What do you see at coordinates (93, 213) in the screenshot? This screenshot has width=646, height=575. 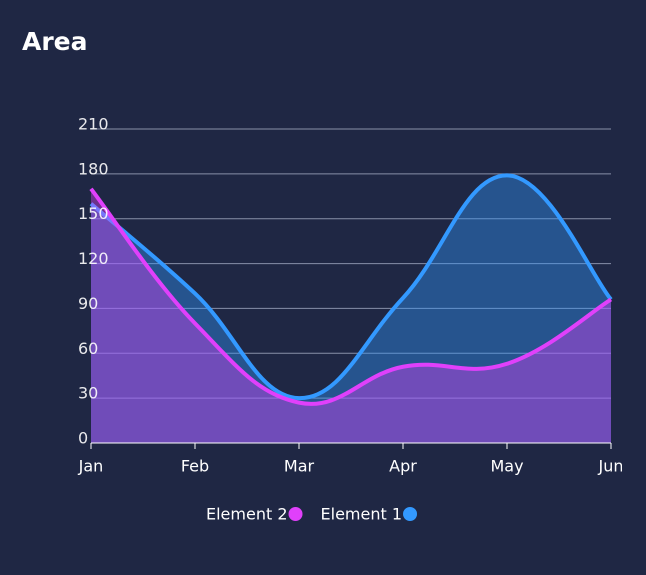 I see `y-tick-label: 150` at bounding box center [93, 213].